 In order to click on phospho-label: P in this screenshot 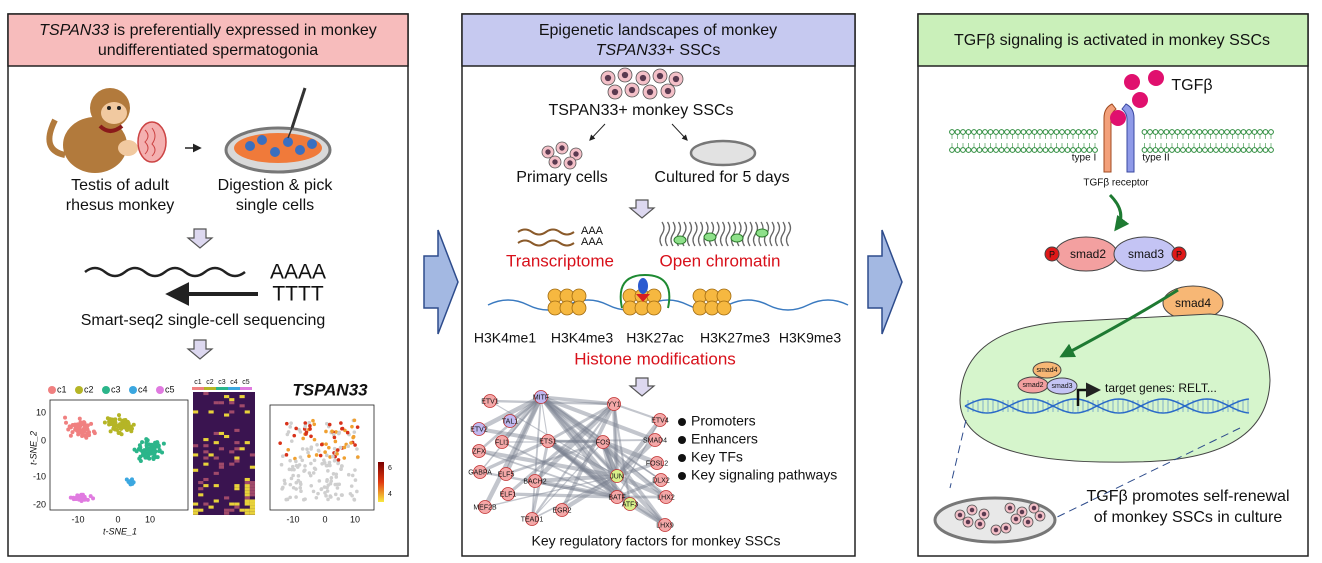, I will do `click(1052, 254)`.